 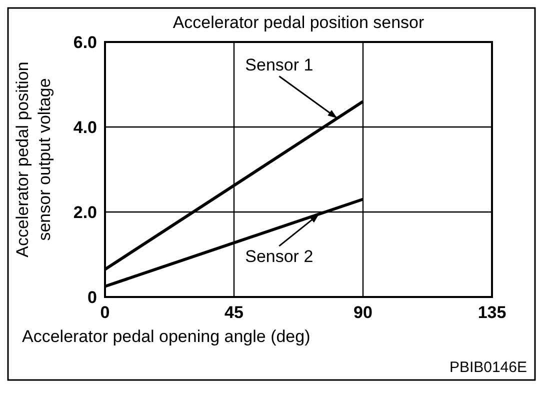 I want to click on x-tick-label: 135, so click(x=492, y=312).